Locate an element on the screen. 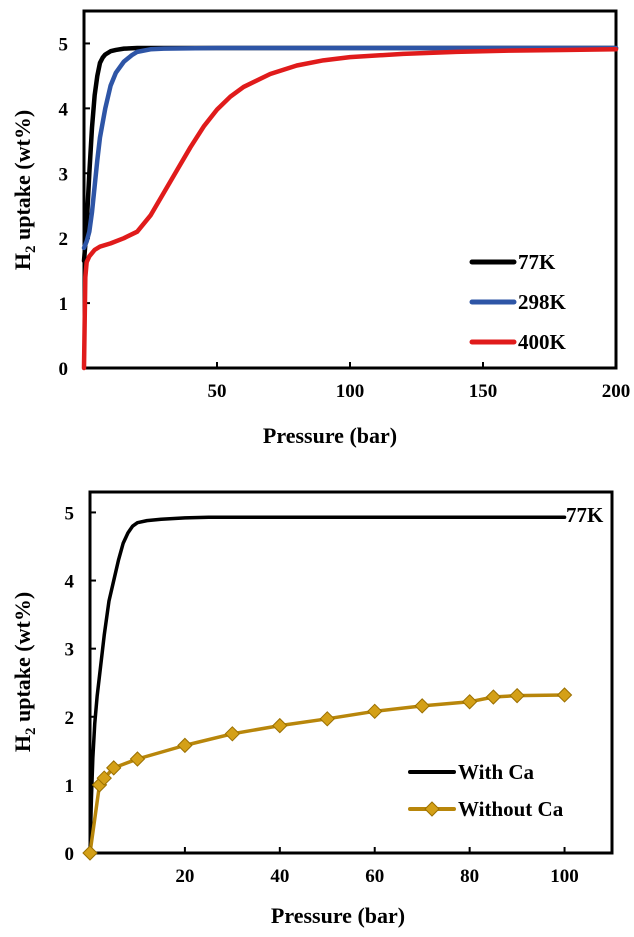  temperature-annotation: 77K is located at coordinates (585, 515).